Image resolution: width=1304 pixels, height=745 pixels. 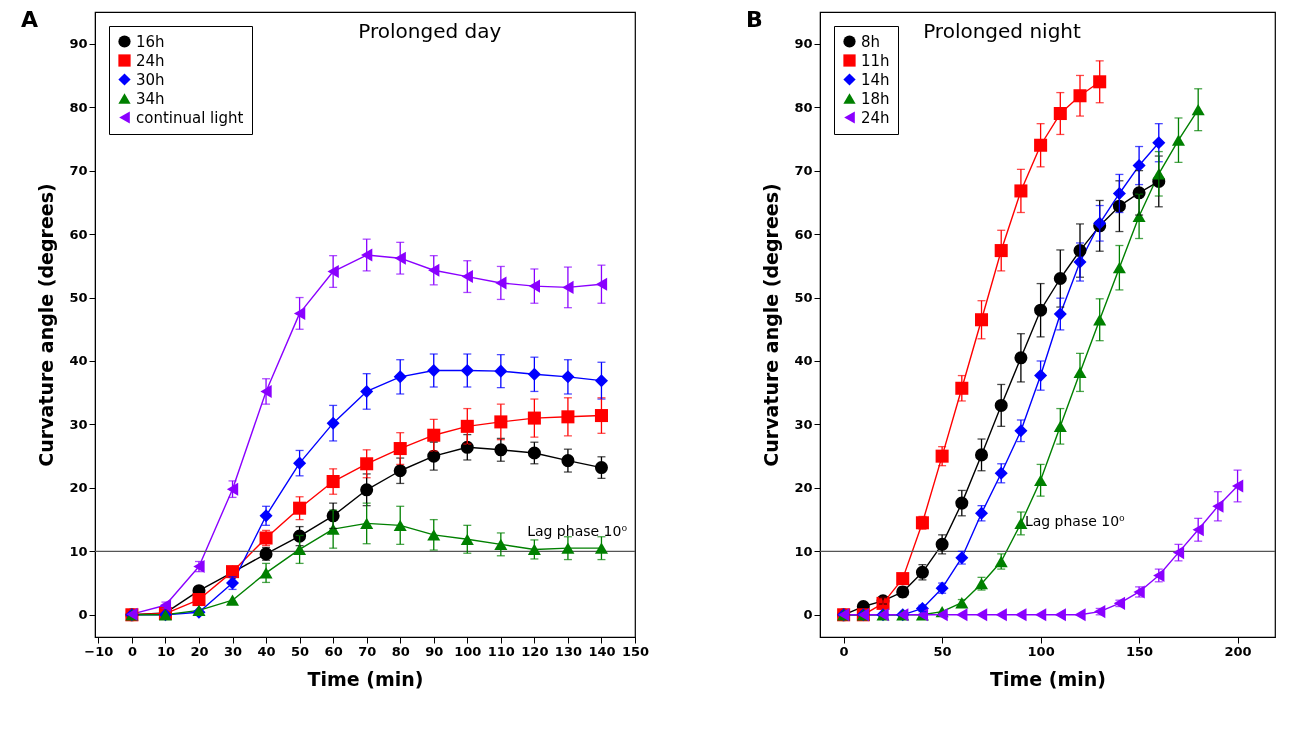 I want to click on legend-label: 8h, so click(x=871, y=41).